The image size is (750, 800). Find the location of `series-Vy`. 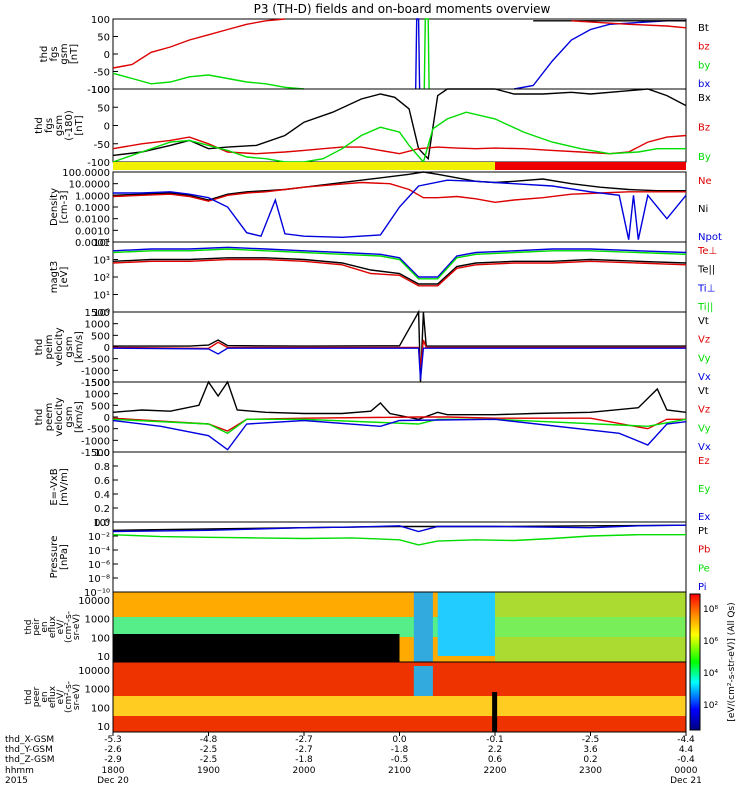

series-Vy is located at coordinates (399, 426).